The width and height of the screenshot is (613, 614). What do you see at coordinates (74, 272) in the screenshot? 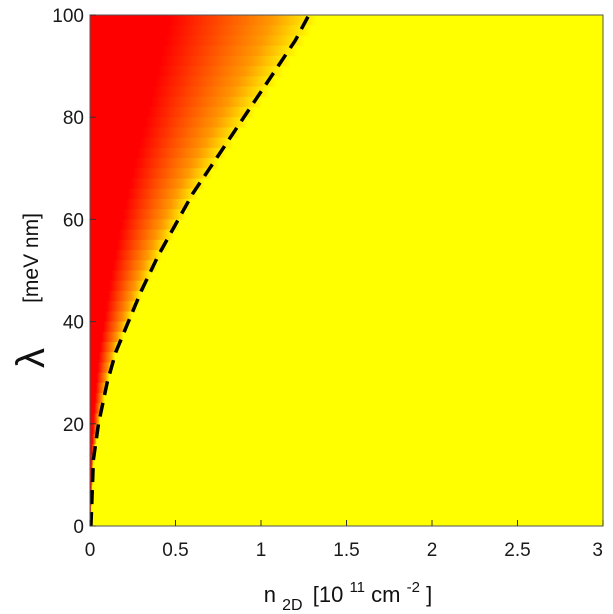
I see `y-axis-ticks: 0 20 40 60 80 100` at bounding box center [74, 272].